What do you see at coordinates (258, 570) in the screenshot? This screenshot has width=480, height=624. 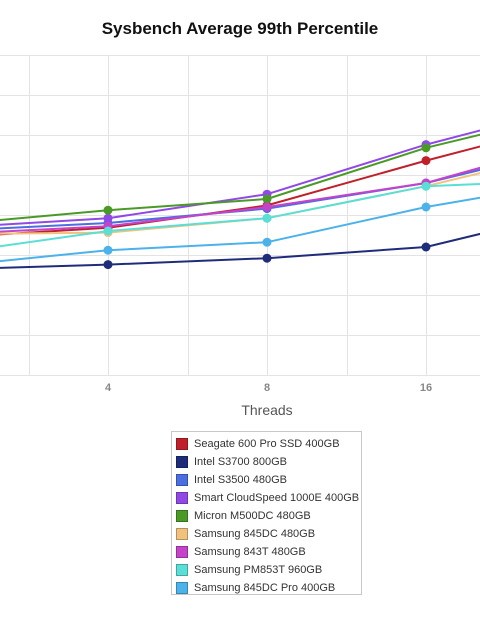 I see `legend-label: Samsung PM853T 960GB` at bounding box center [258, 570].